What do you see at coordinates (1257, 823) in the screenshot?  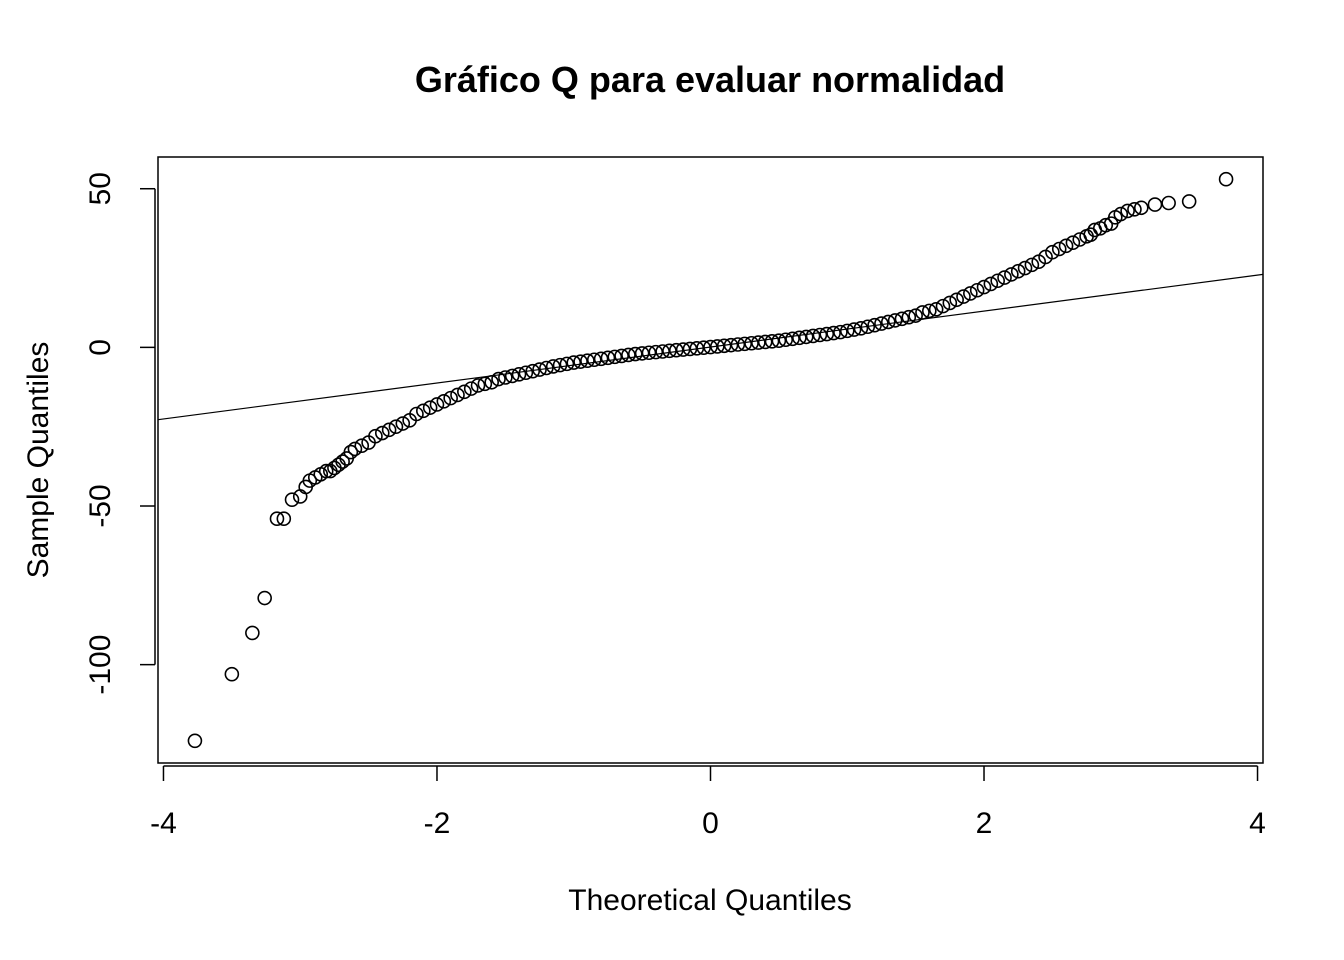 I see `x-tick-label: 4` at bounding box center [1257, 823].